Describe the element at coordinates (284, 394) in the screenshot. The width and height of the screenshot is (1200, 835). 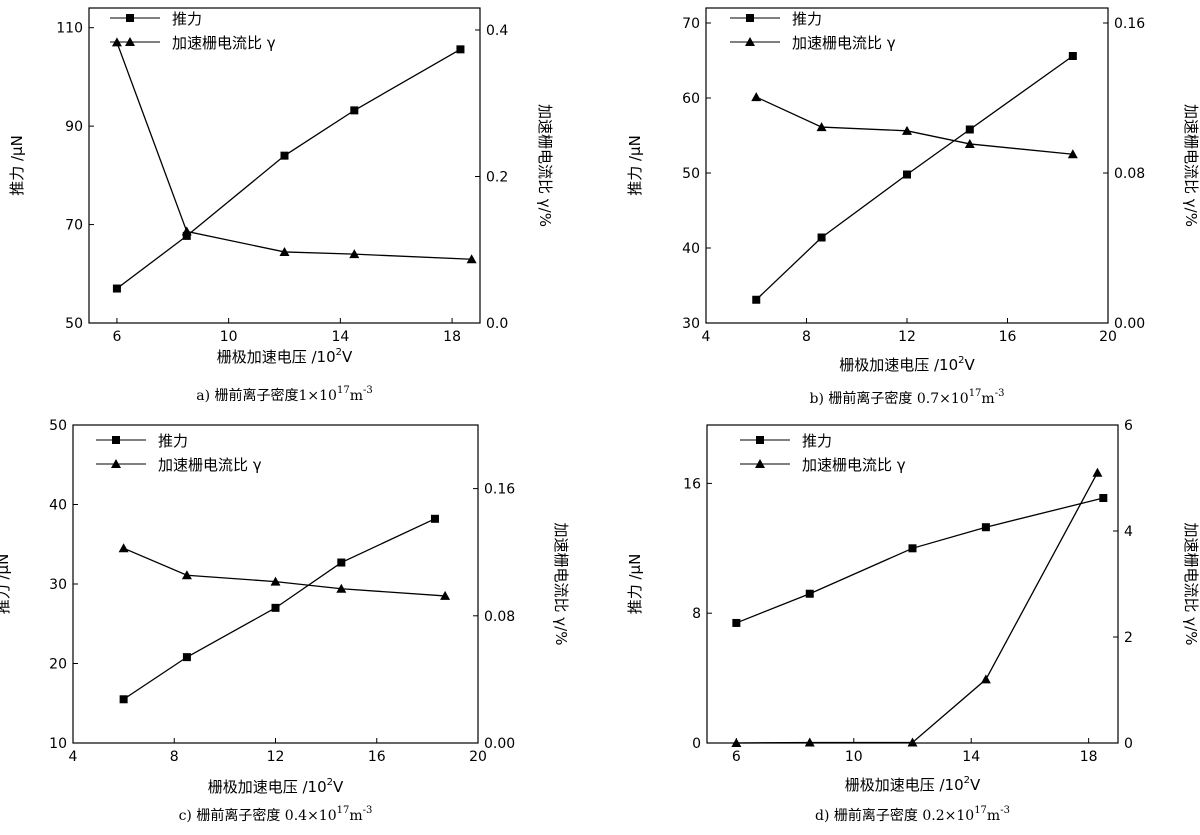
I see `panel-caption: a) 栅前离子密度1×1017m-3` at that location.